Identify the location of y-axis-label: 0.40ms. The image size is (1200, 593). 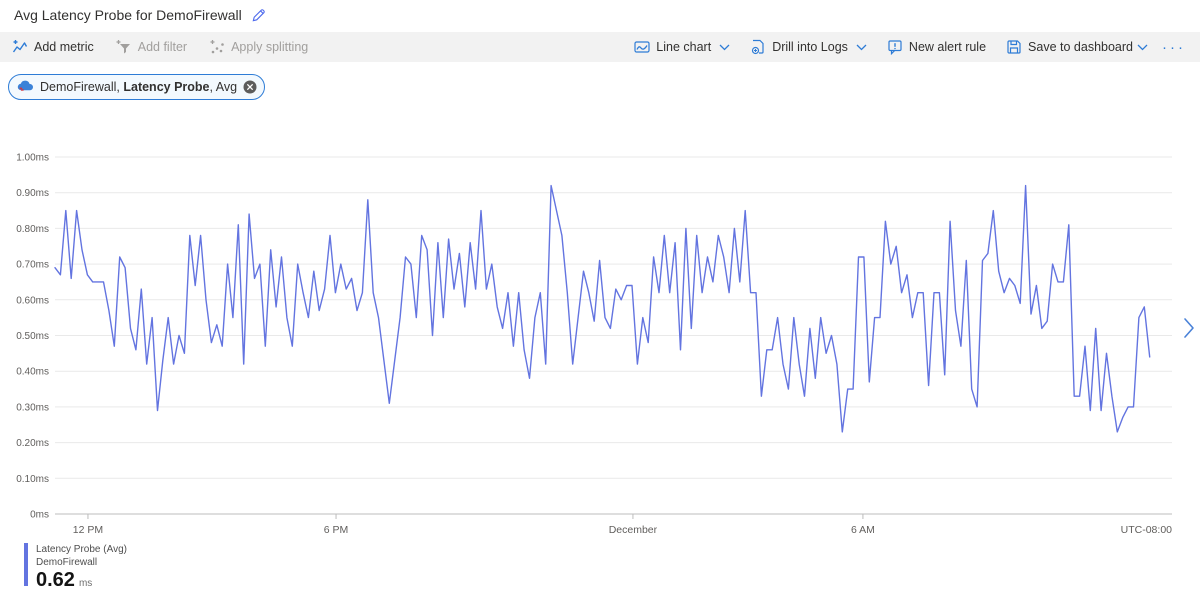
(32, 372).